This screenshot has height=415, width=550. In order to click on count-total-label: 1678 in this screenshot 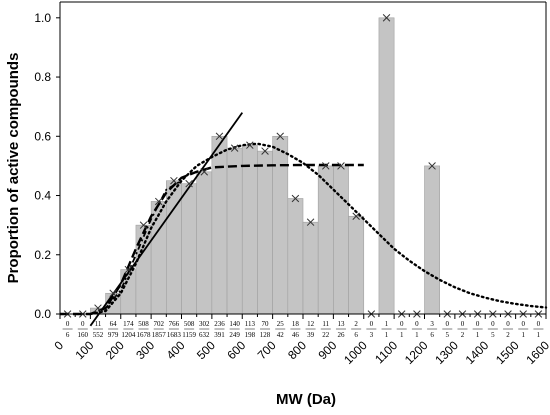, I will do `click(144, 335)`.